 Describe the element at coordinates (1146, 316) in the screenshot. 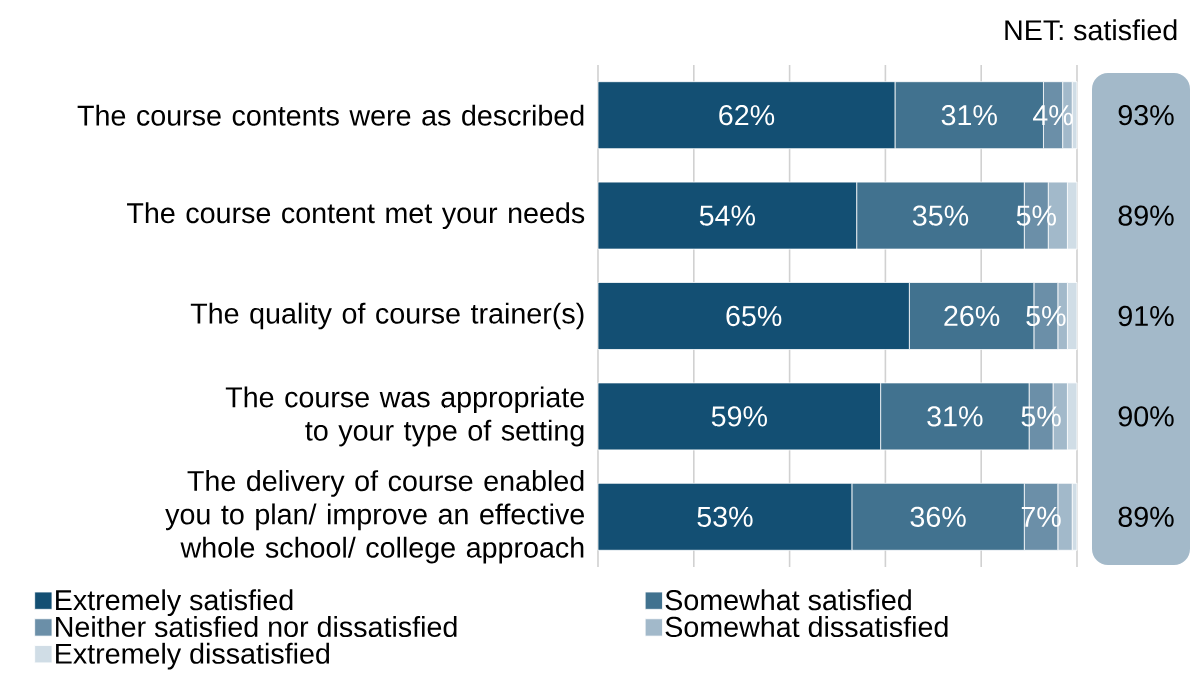

I see `text: 91%` at that location.